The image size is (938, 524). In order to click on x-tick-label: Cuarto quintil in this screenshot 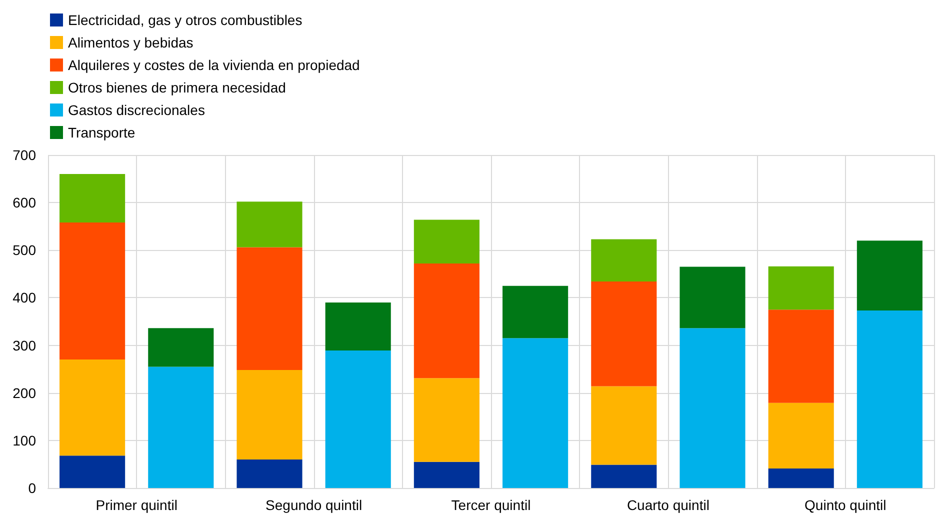, I will do `click(668, 505)`.